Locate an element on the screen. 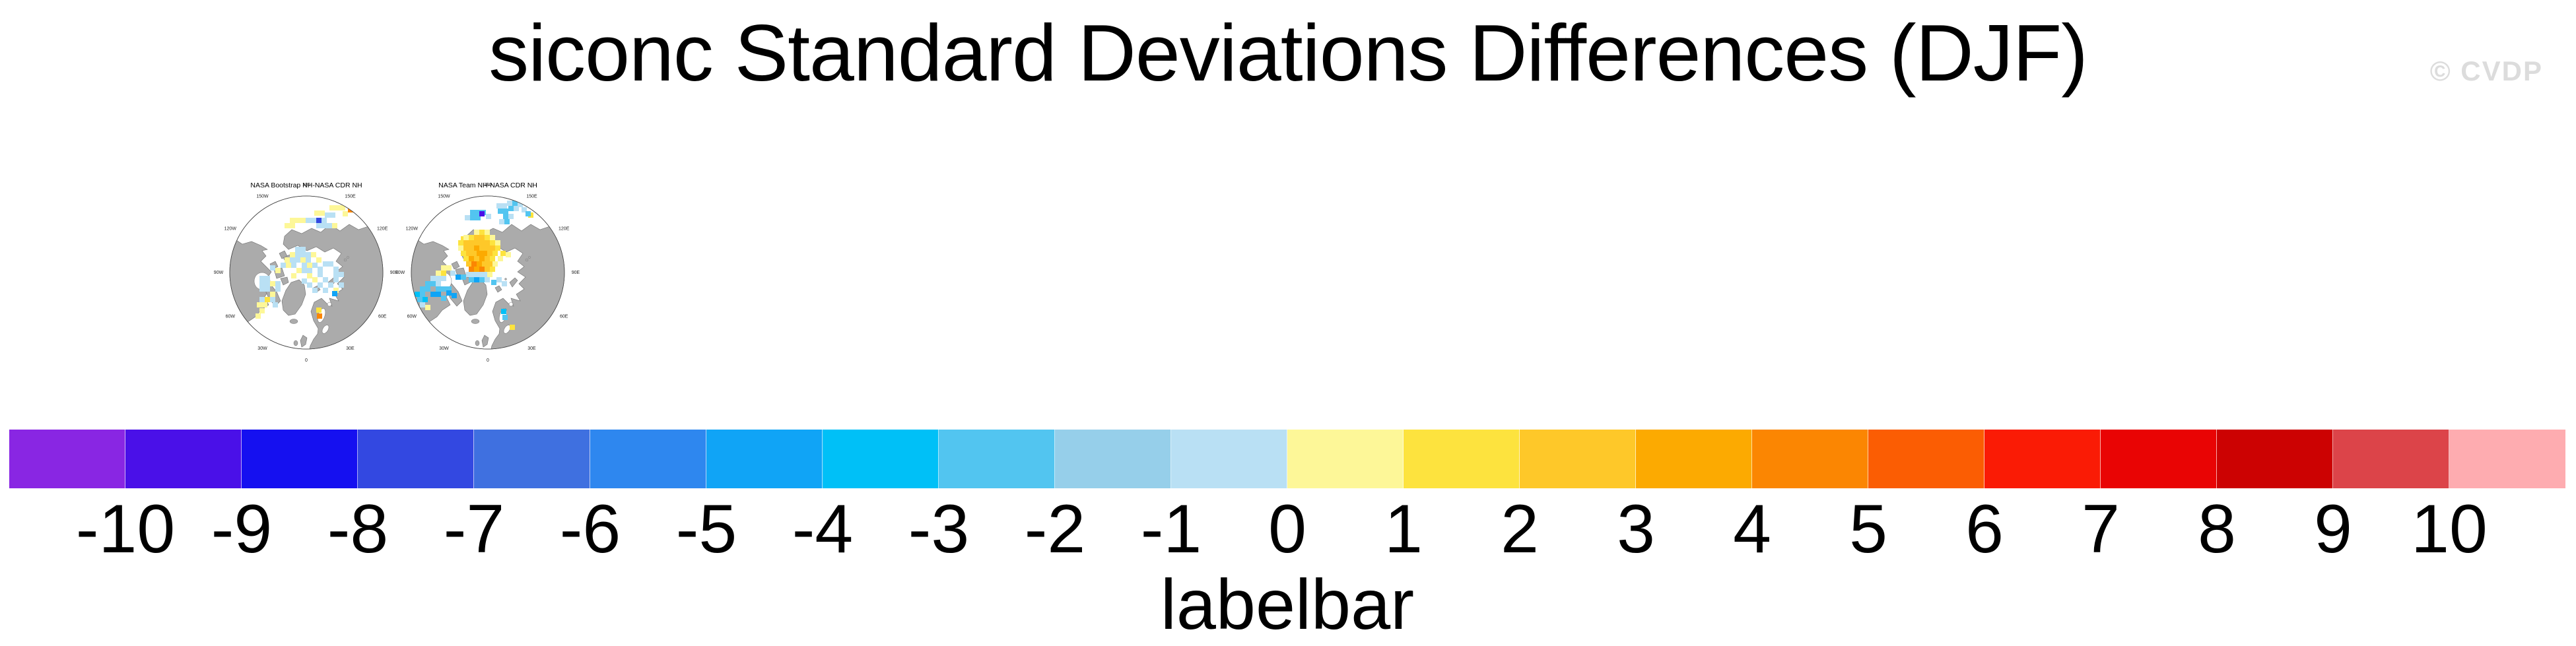 This screenshot has height=646, width=2576. colorbar-tick: 7 is located at coordinates (2101, 529).